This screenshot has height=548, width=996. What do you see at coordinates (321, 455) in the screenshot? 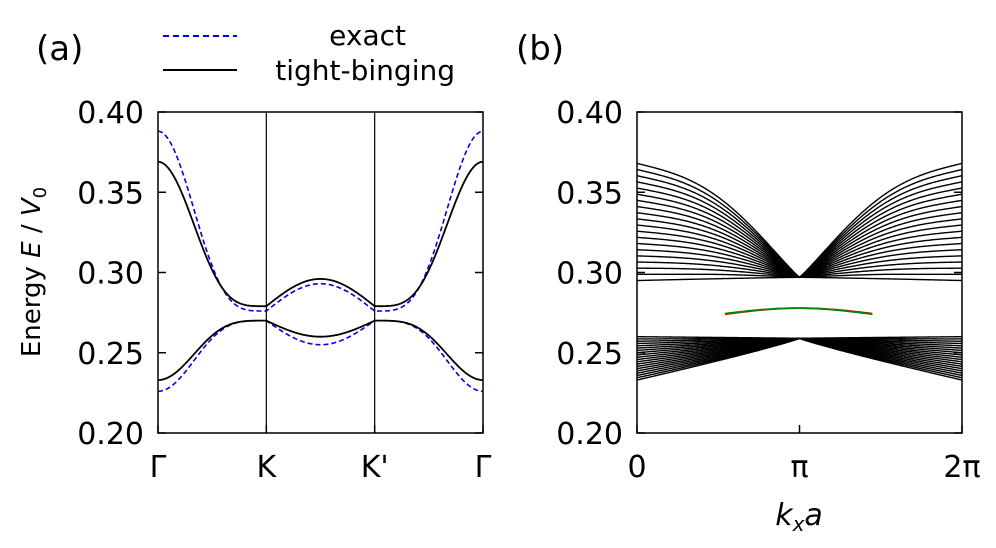
I see `panel-a-x-ticks: Γ K K' Γ` at bounding box center [321, 455].